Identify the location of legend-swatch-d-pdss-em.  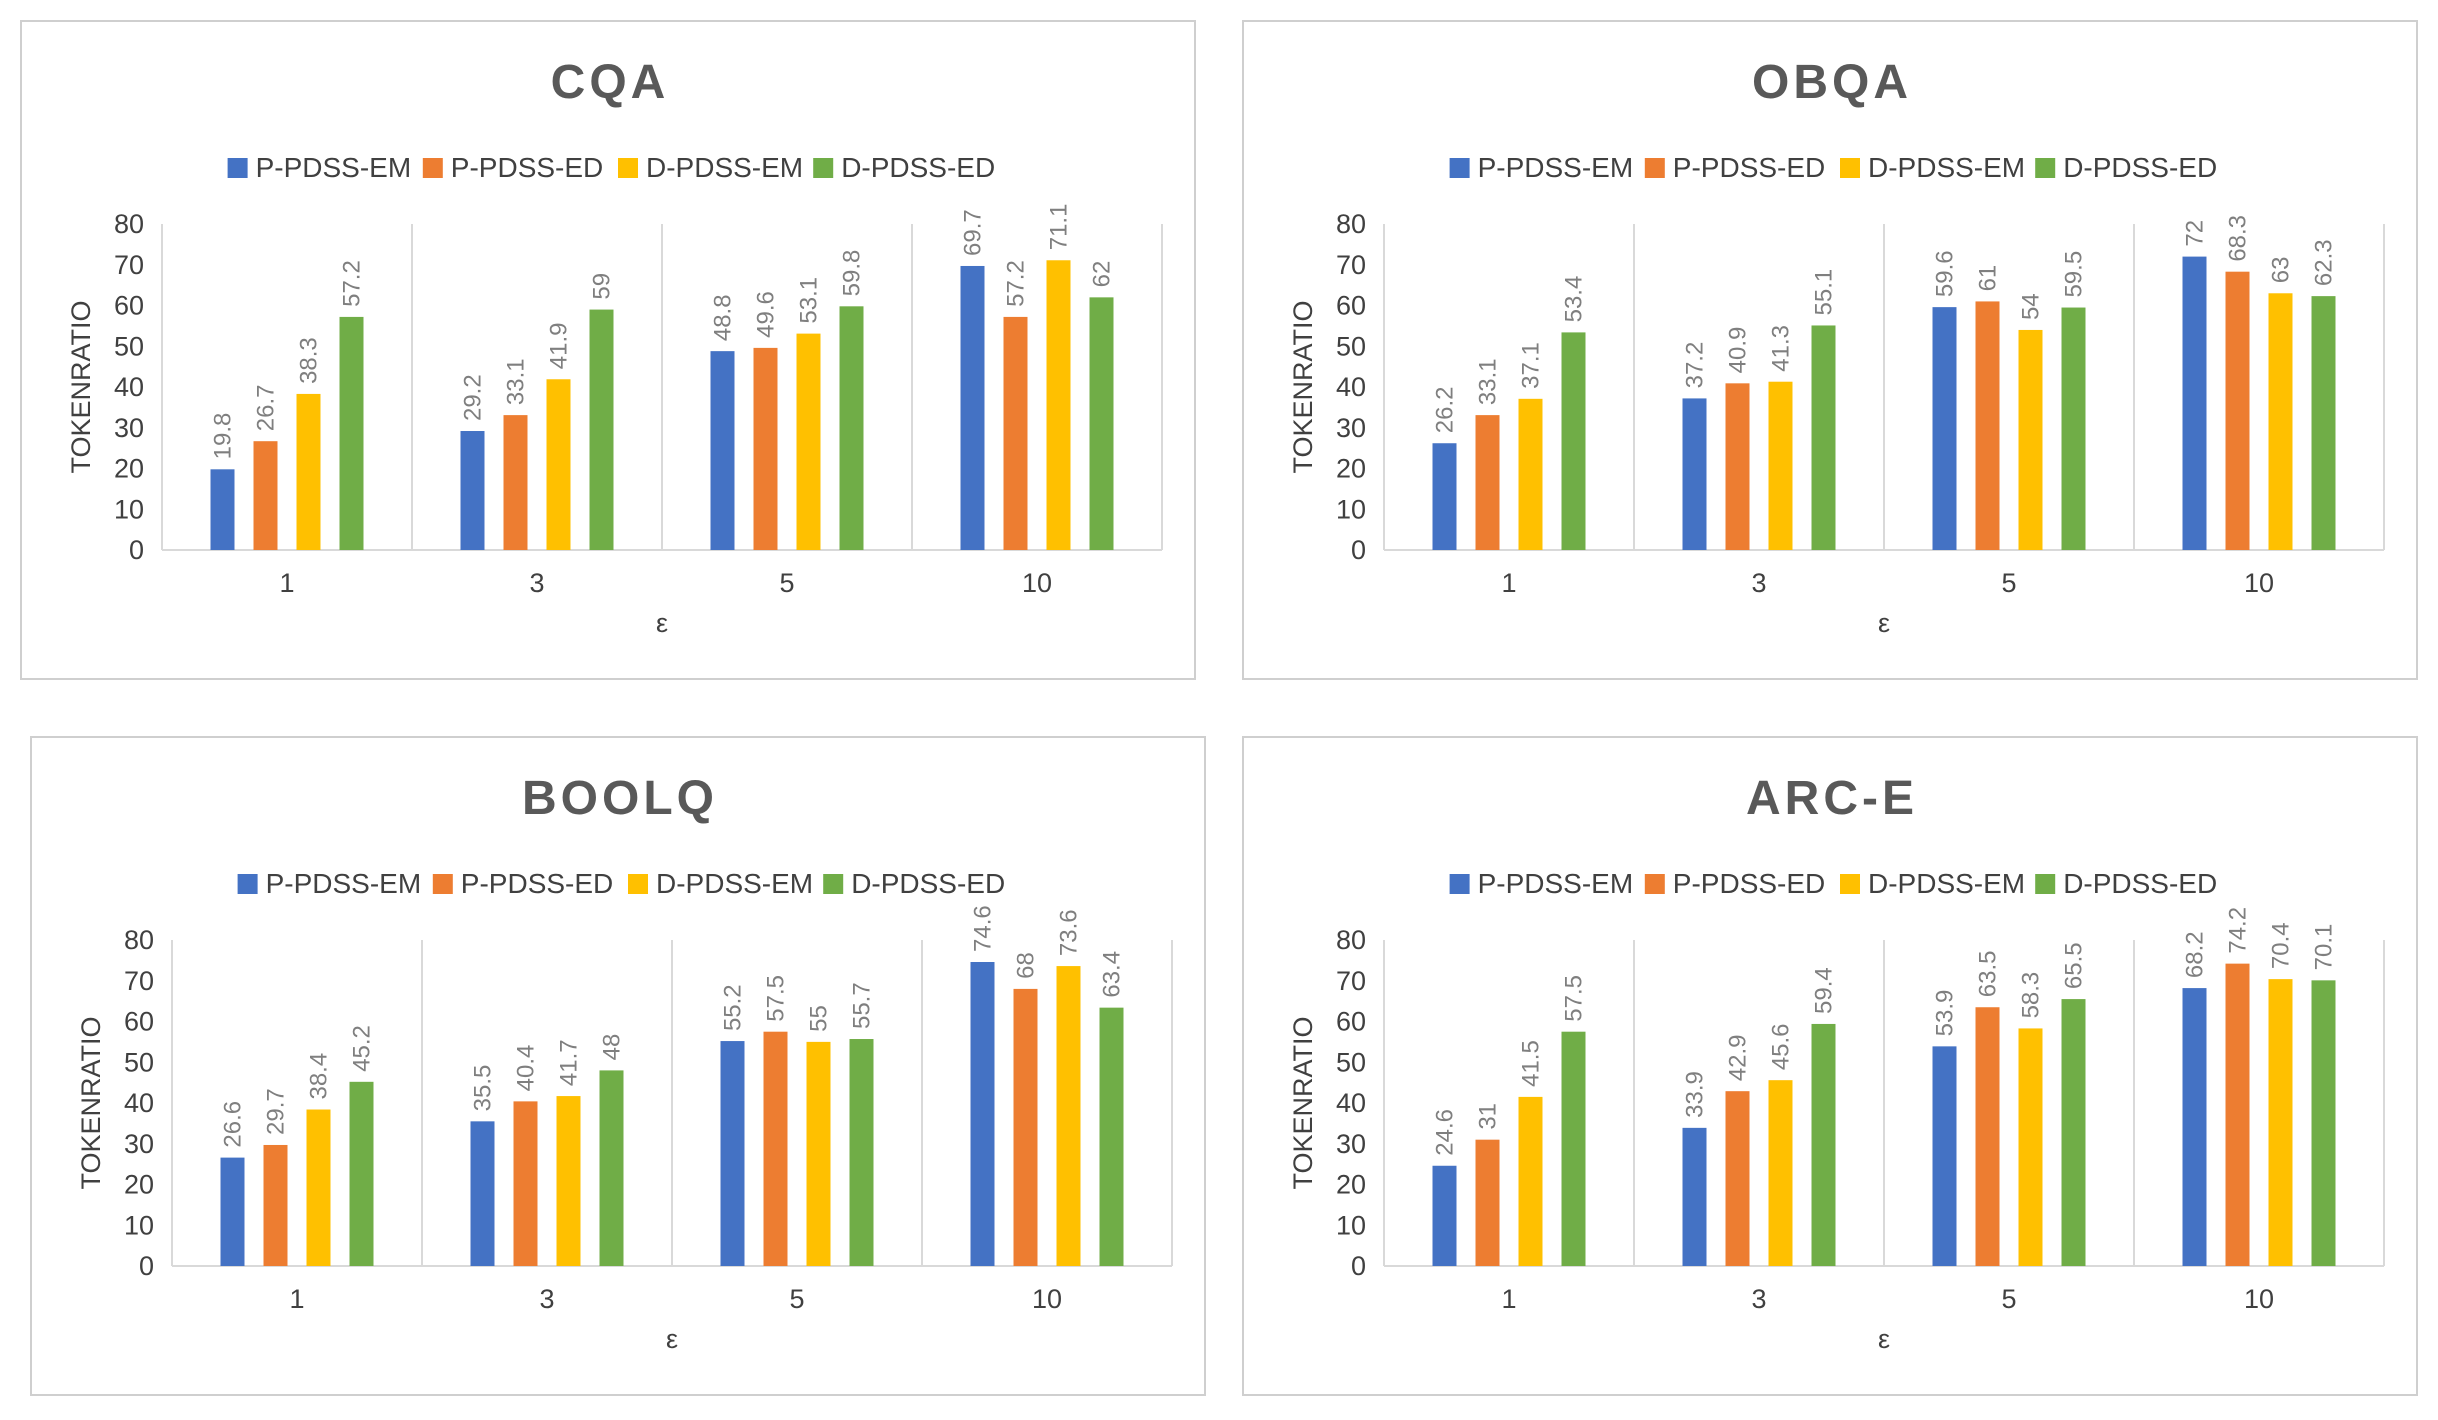
(1850, 168).